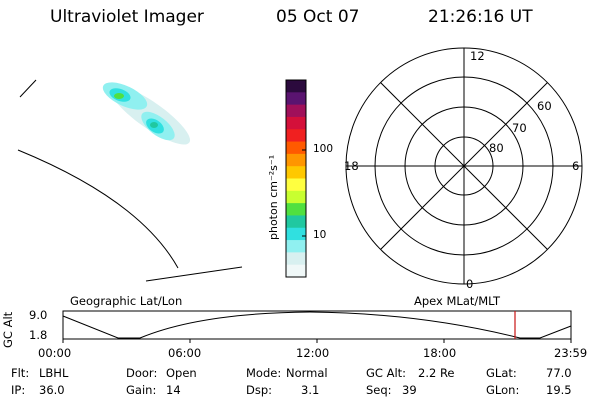 This screenshot has height=400, width=600. I want to click on mlt-label-18: 18, so click(351, 166).